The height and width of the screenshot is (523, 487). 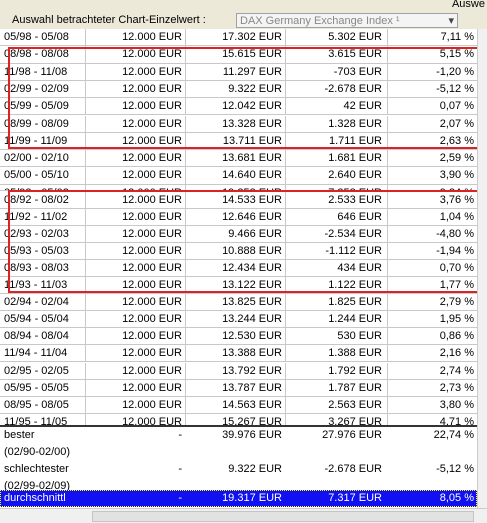 I want to click on scroll-thumb, so click(x=283, y=516).